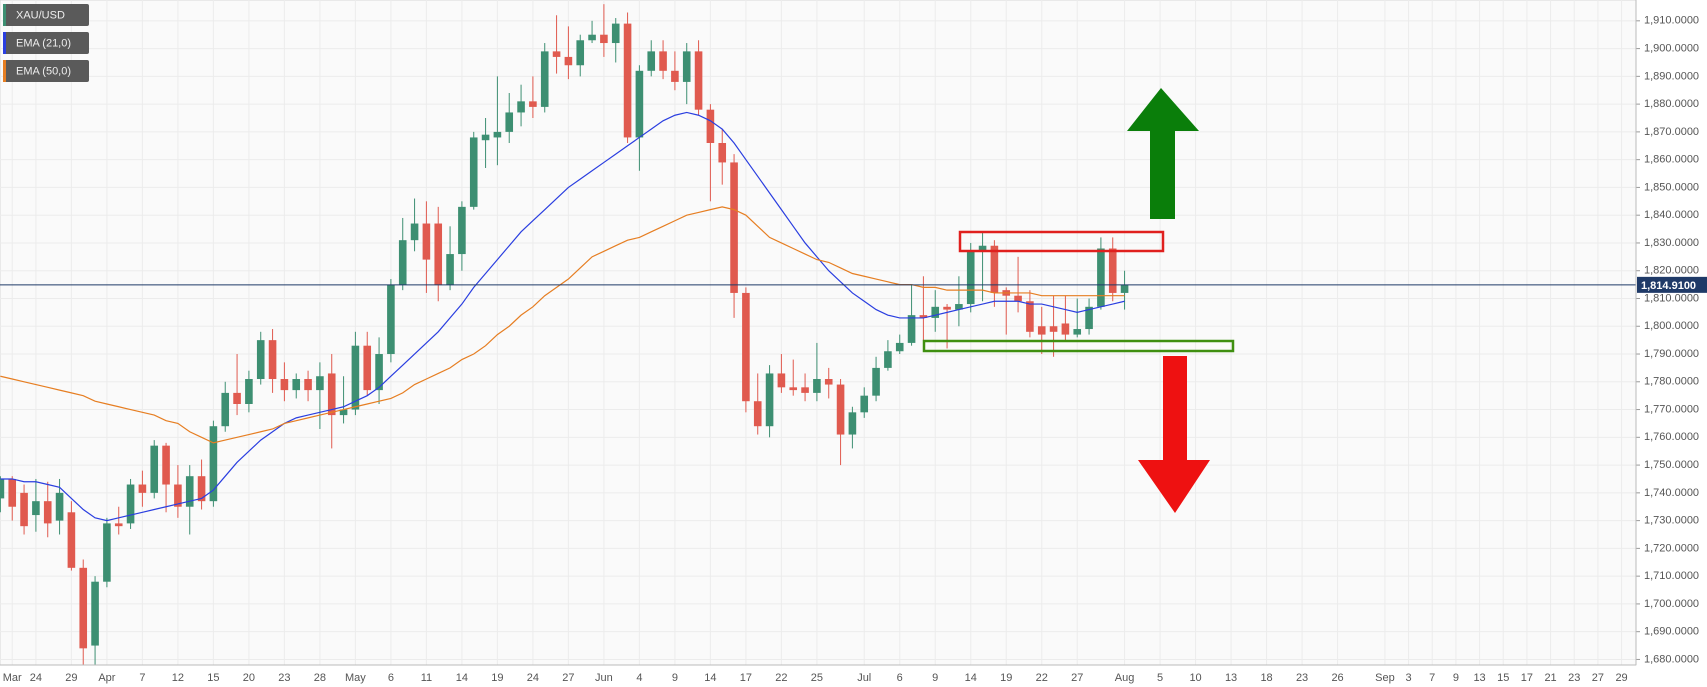  Describe the element at coordinates (1671, 493) in the screenshot. I see `y-tick-label: 1,740.0000` at that location.